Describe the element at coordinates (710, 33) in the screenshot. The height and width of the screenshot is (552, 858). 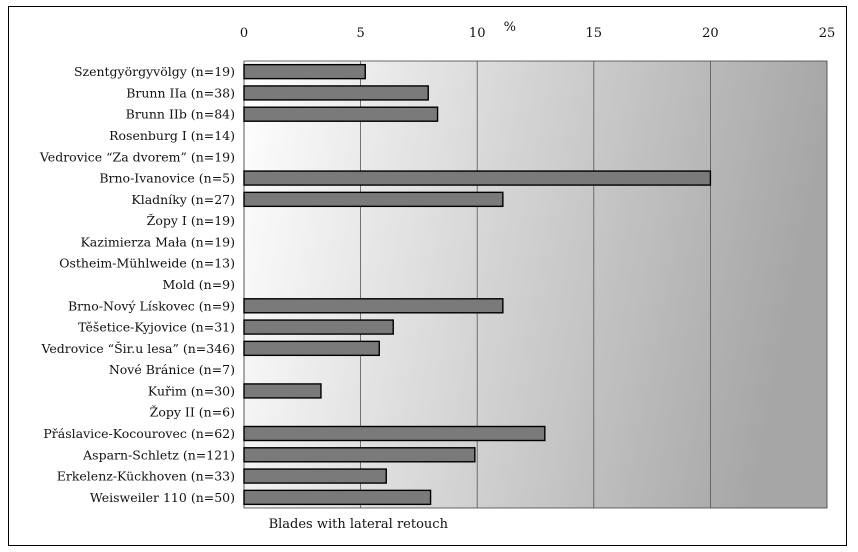
I see `x-tick-label: 20` at that location.